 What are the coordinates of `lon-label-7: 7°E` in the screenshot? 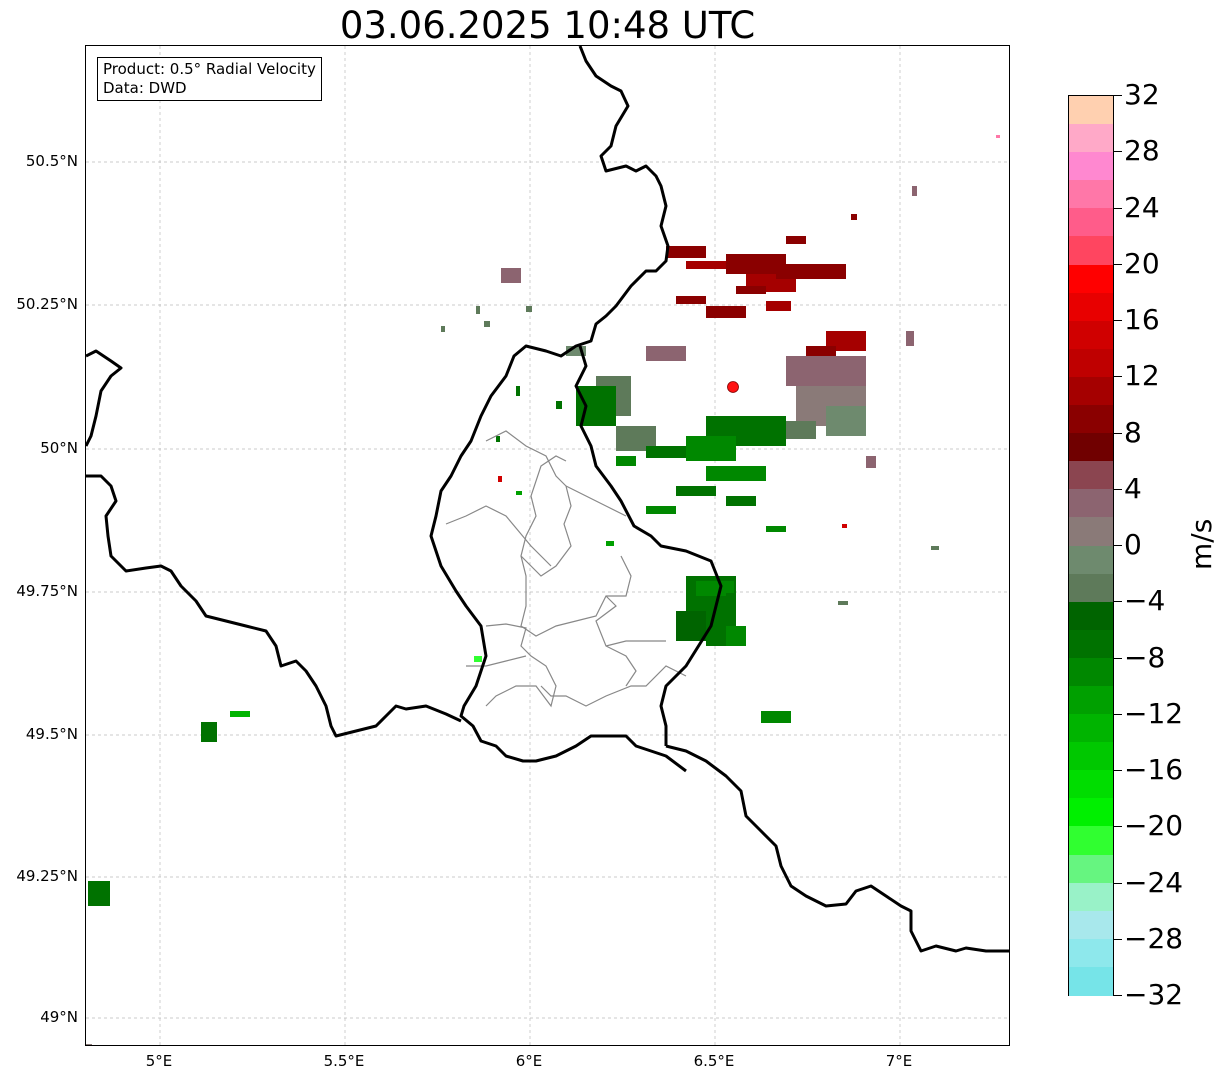 It's located at (899, 1061).